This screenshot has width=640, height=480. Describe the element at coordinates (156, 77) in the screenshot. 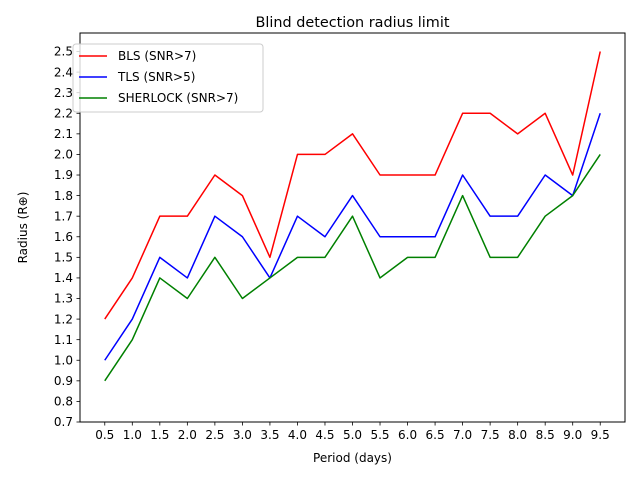

I see `legend-label: TLS (SNR>5)` at that location.